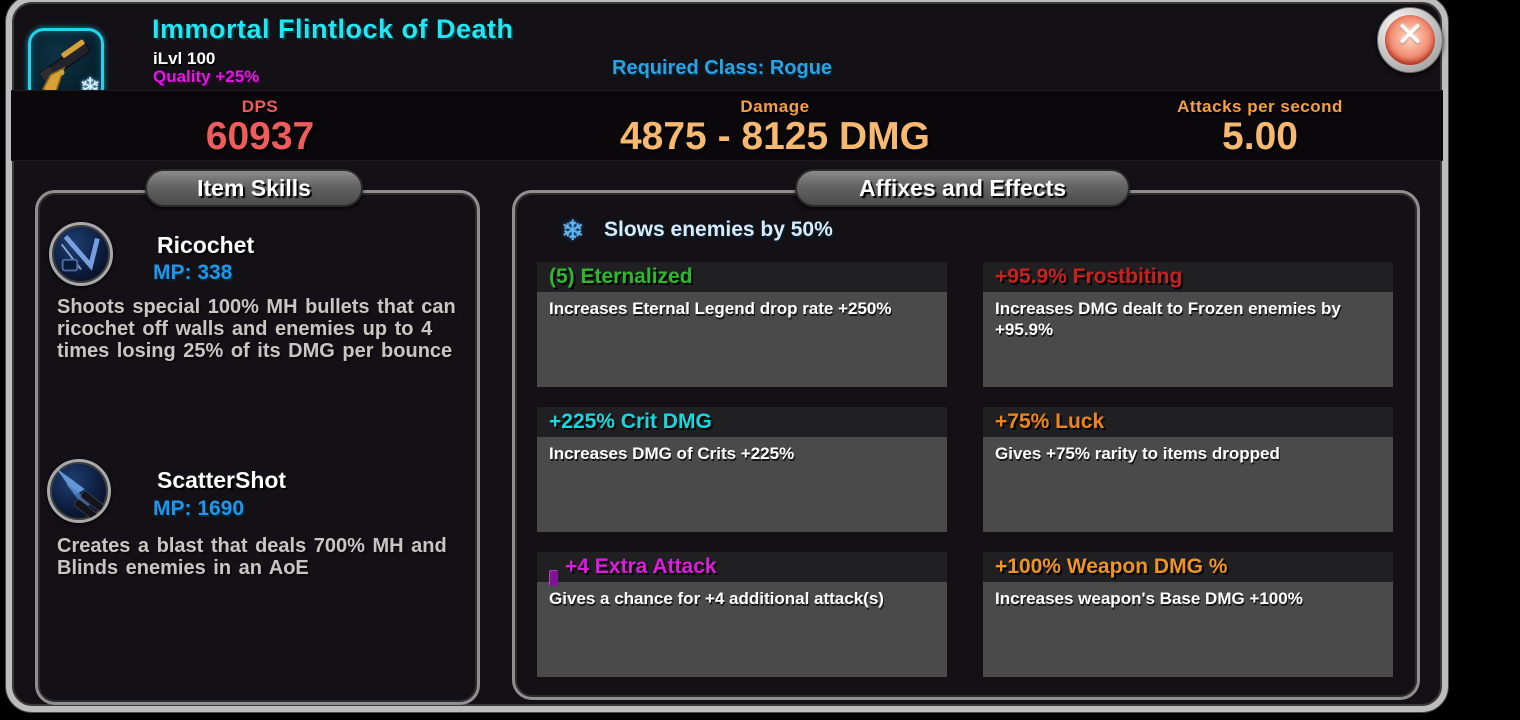 Image resolution: width=1520 pixels, height=720 pixels. I want to click on item-level: iLvl 100, so click(184, 58).